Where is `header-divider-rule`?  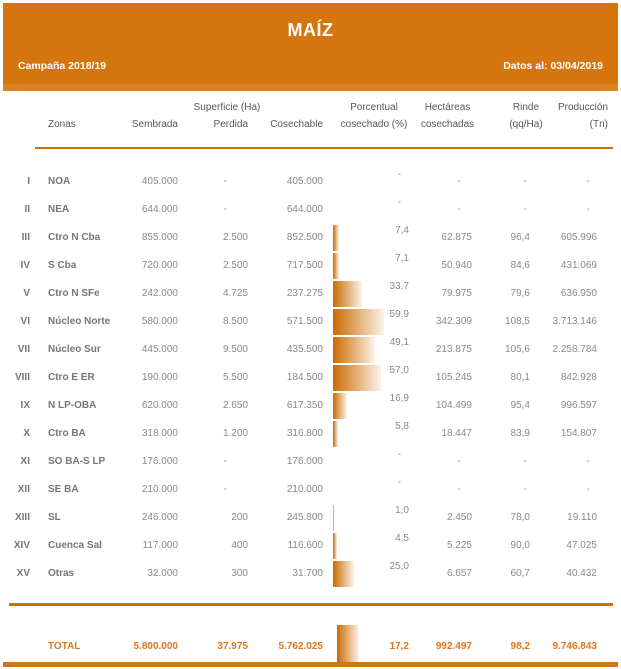
header-divider-rule is located at coordinates (324, 148).